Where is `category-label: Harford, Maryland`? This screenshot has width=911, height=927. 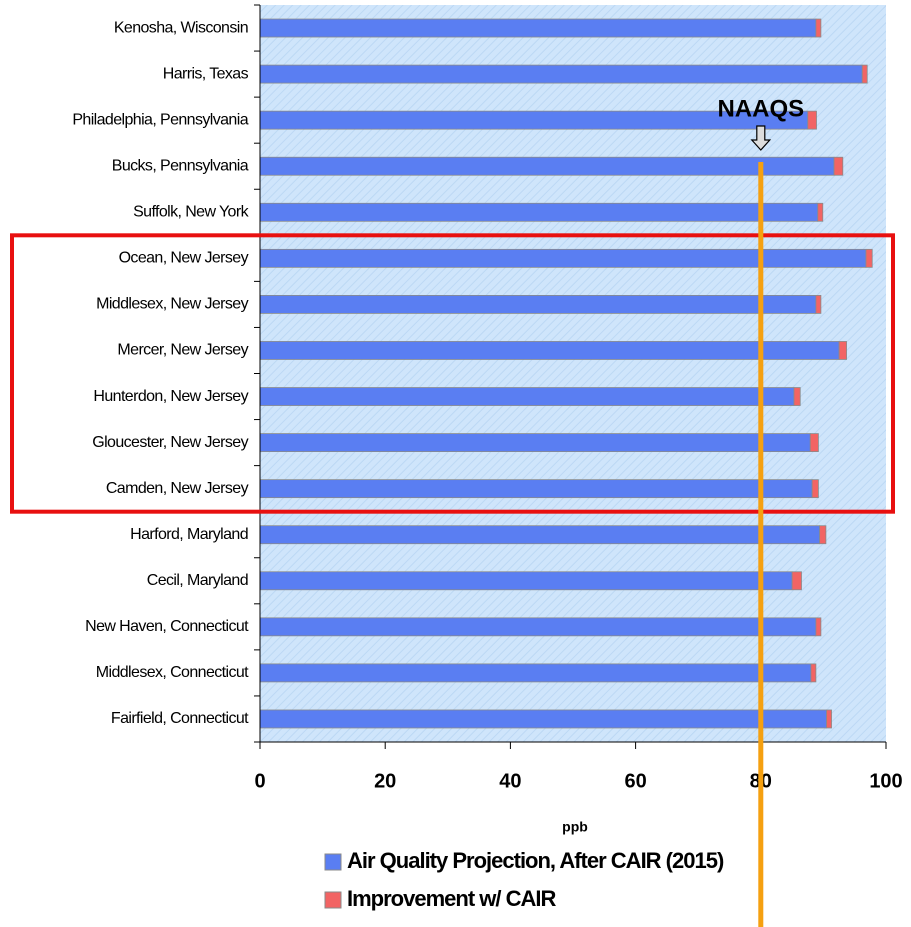 category-label: Harford, Maryland is located at coordinates (189, 534).